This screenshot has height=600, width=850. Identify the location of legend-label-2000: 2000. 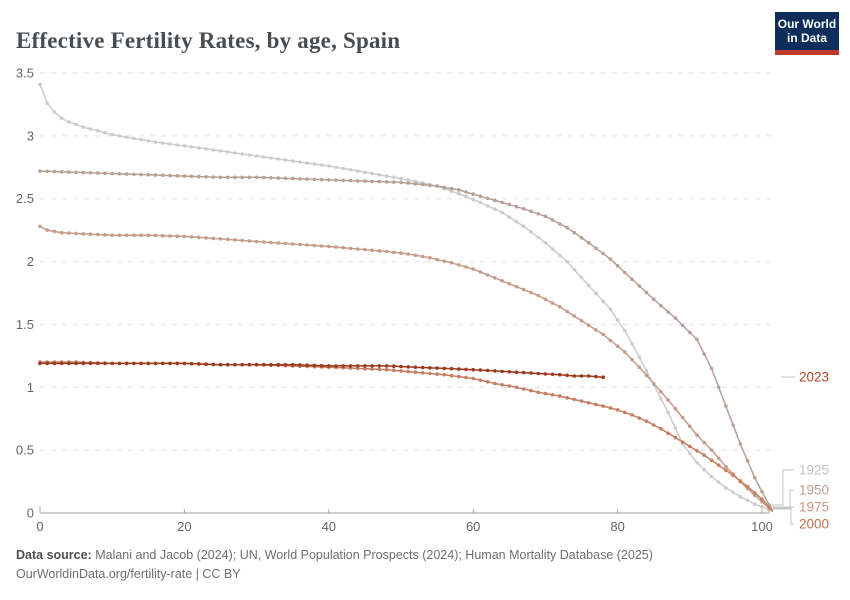
(814, 524).